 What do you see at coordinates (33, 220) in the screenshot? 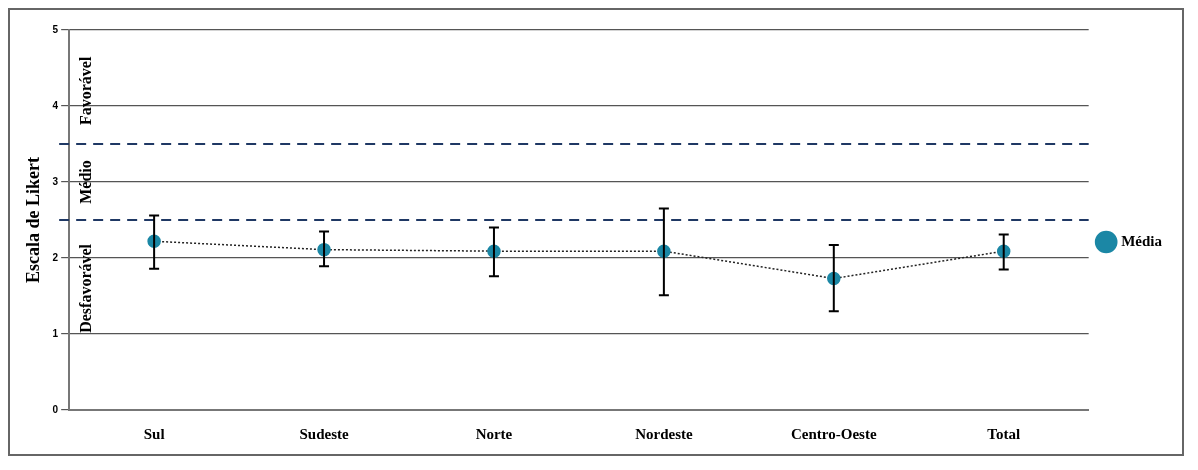
I see `y-axis-title: Escala de Likert` at bounding box center [33, 220].